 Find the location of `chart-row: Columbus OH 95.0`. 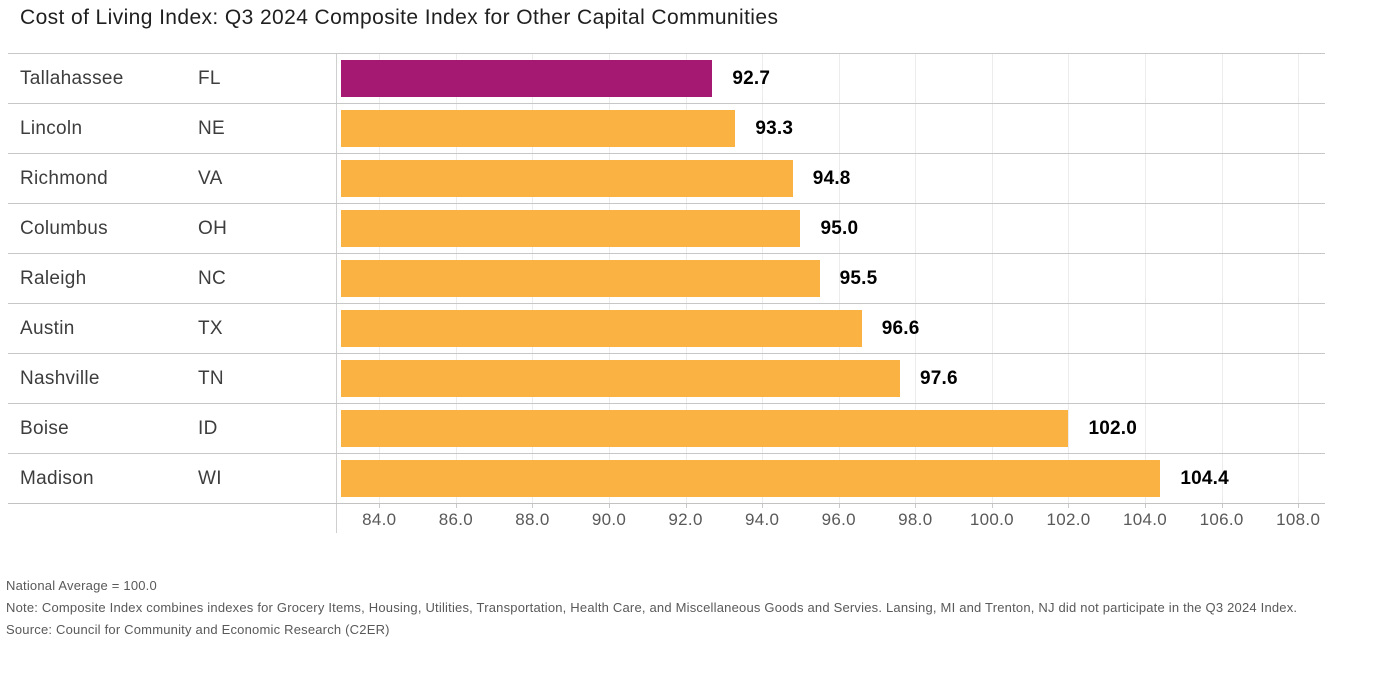

chart-row: Columbus OH 95.0 is located at coordinates (666, 228).